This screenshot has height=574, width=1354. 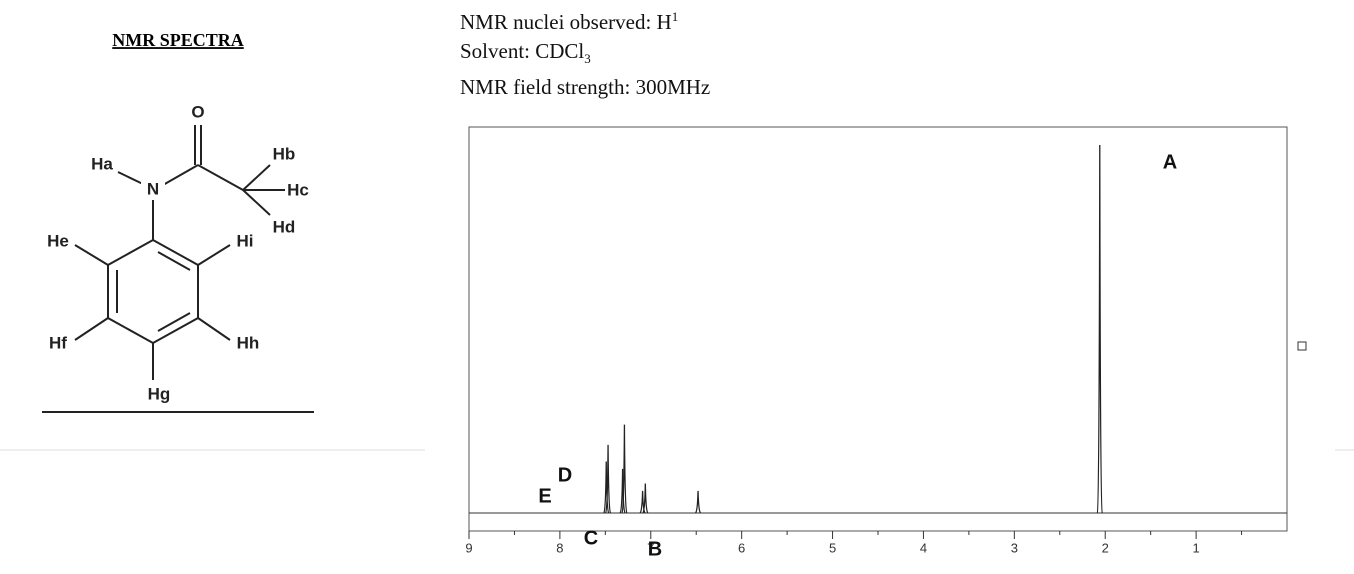 What do you see at coordinates (566, 22) in the screenshot?
I see `info-text: NMR nuclei observed: H` at bounding box center [566, 22].